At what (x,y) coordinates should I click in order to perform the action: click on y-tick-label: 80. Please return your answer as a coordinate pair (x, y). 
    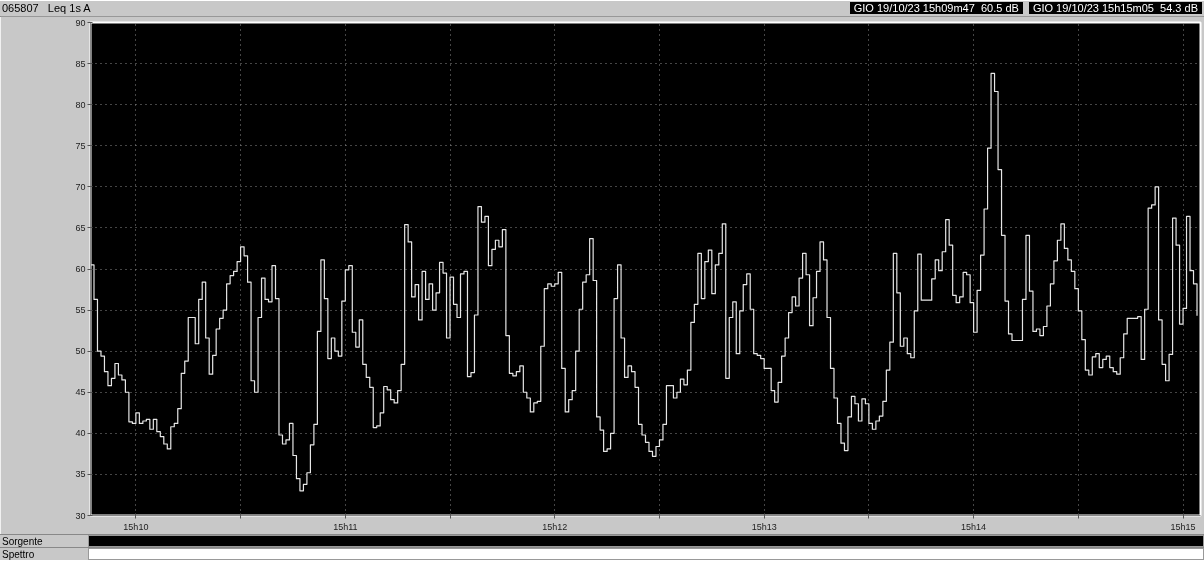
    Looking at the image, I should click on (80, 104).